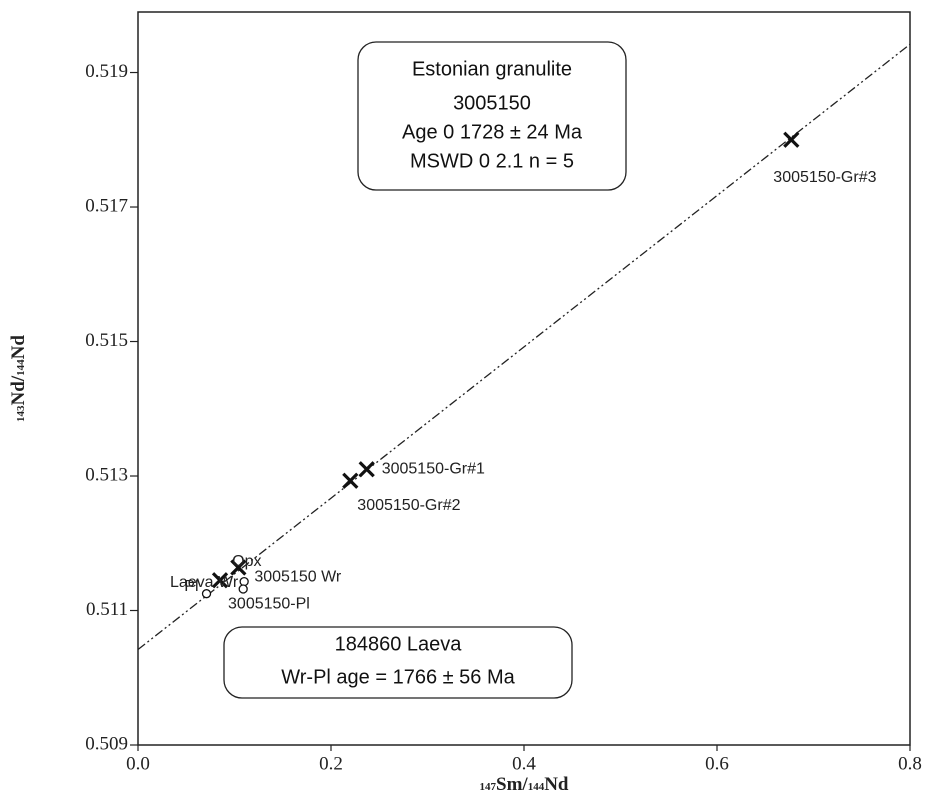  What do you see at coordinates (492, 132) in the screenshot?
I see `annotation-text: Age 0 1728 ± 24 Ma` at bounding box center [492, 132].